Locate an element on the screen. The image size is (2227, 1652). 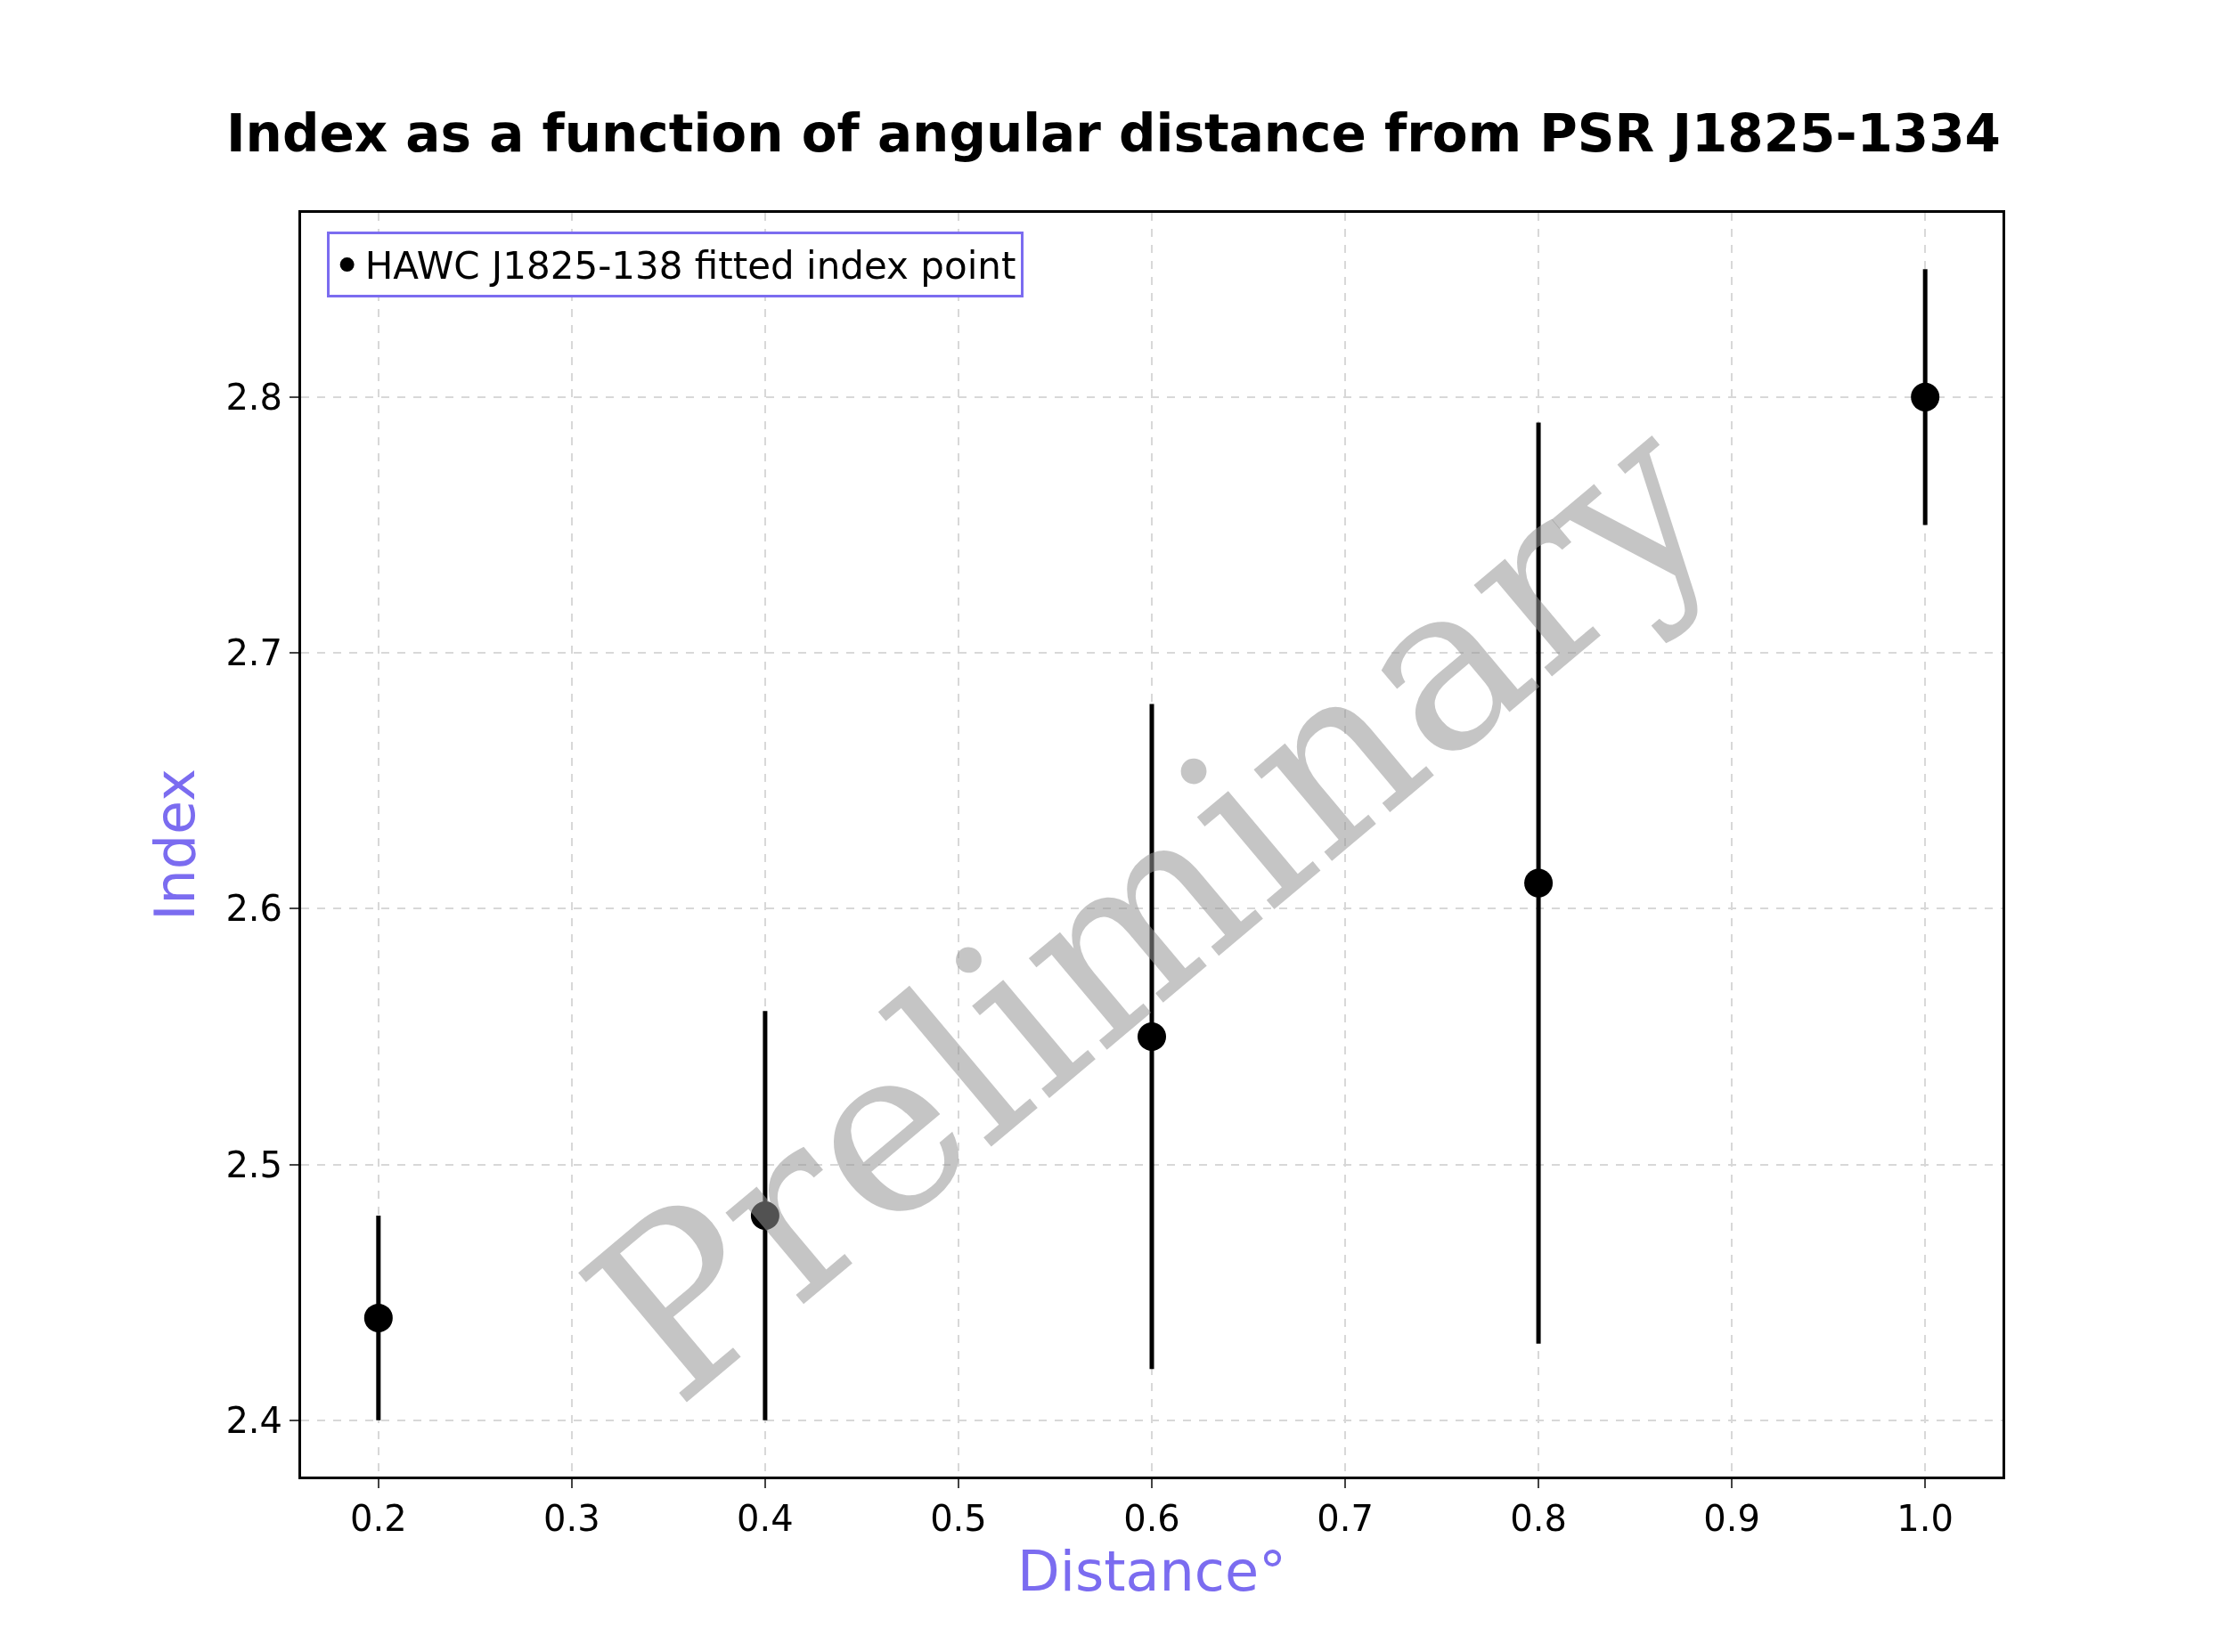
y-tick-label: 2.6 is located at coordinates (253, 909).